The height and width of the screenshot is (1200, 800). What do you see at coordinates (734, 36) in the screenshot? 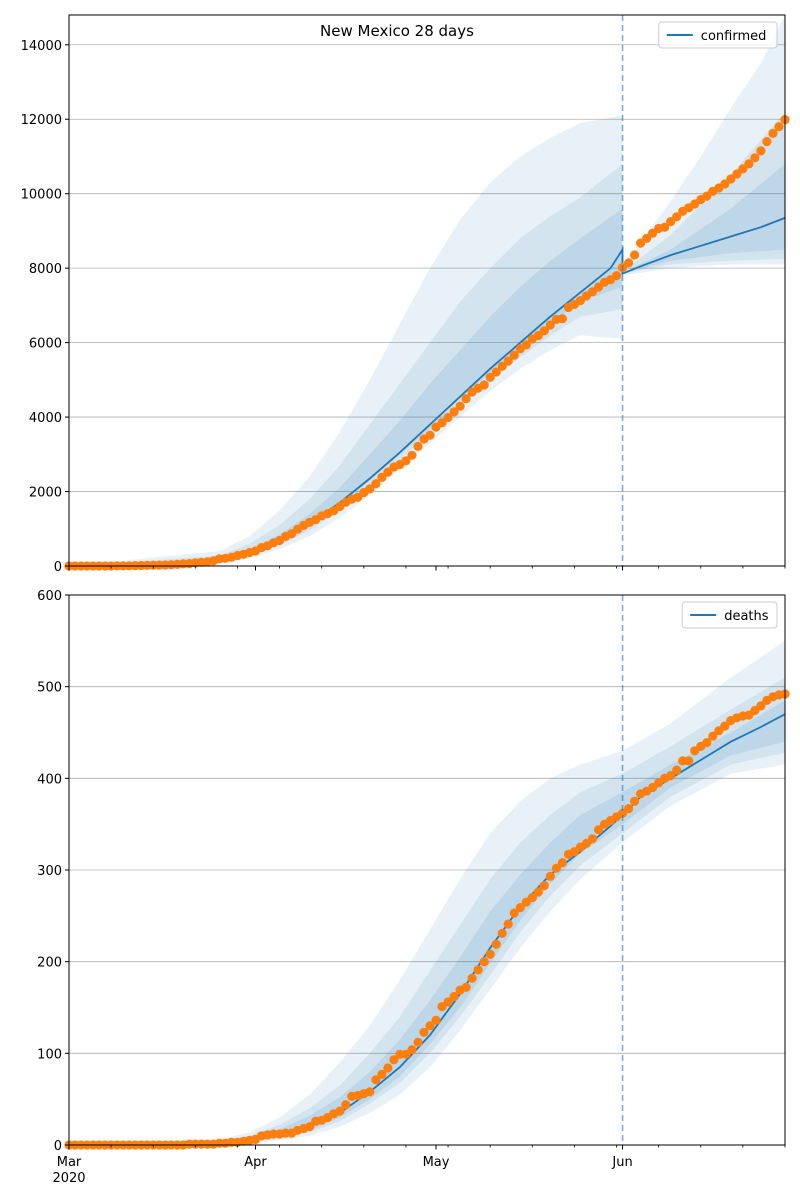
I see `confirmed-legend-label: confirmed` at bounding box center [734, 36].